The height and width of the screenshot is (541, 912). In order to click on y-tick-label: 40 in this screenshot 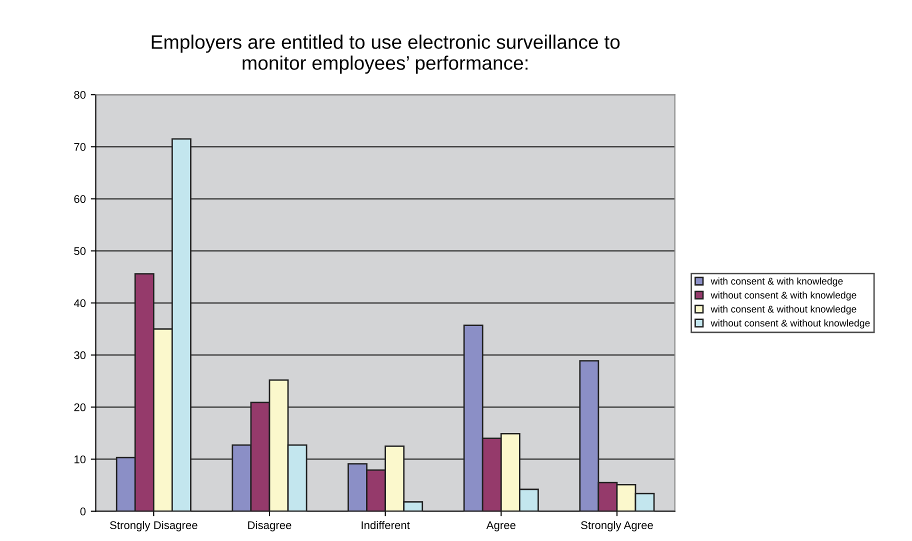, I will do `click(80, 303)`.